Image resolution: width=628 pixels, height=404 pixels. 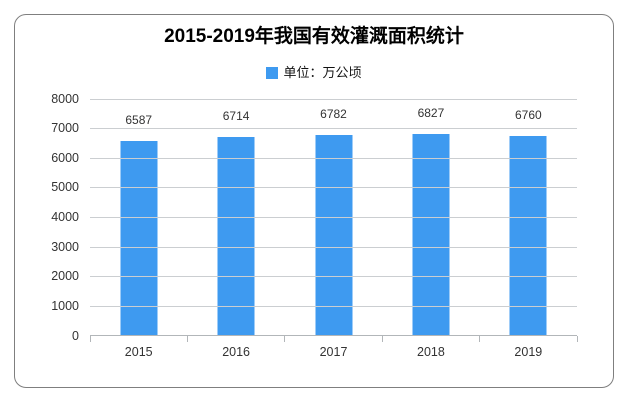 I want to click on bar-2019, so click(x=528, y=235).